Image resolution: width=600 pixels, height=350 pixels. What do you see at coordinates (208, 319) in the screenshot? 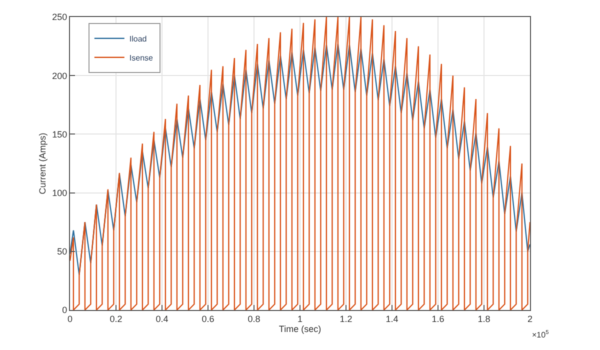
I see `x-tick-label: 0.6` at bounding box center [208, 319].